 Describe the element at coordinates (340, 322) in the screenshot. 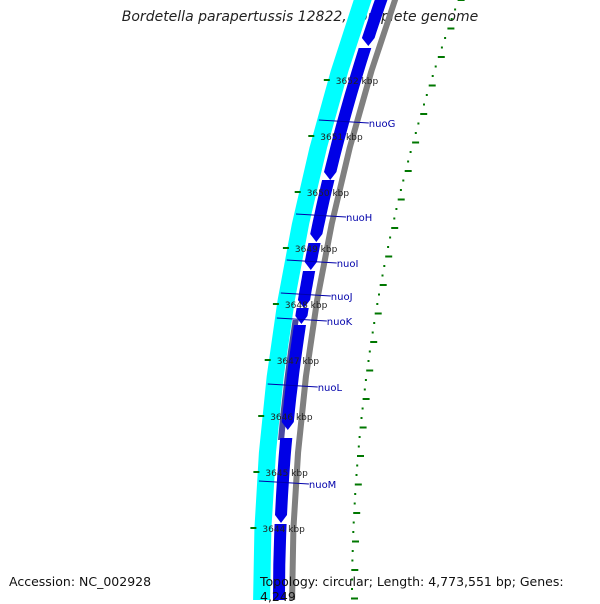

I see `gene-label: nuoK` at that location.